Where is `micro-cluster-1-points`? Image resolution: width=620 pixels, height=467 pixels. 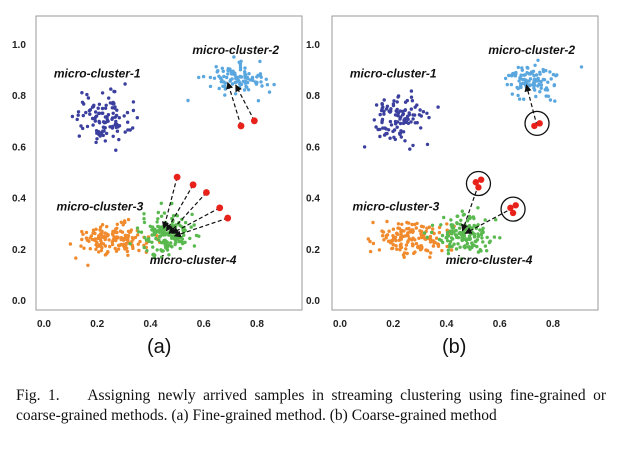 micro-cluster-1-points is located at coordinates (104, 117).